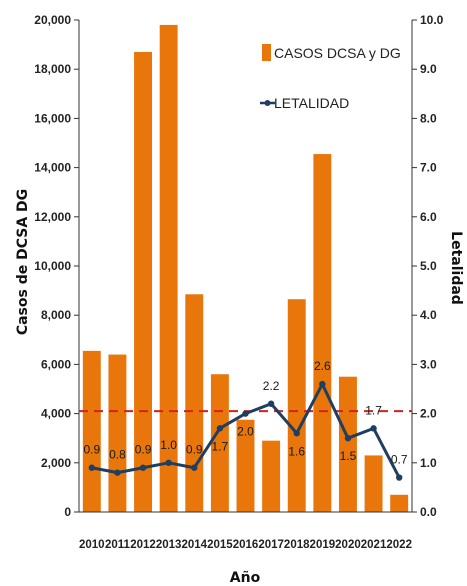 This screenshot has width=467, height=586. I want to click on y2-tick-label: 5.0, so click(428, 266).